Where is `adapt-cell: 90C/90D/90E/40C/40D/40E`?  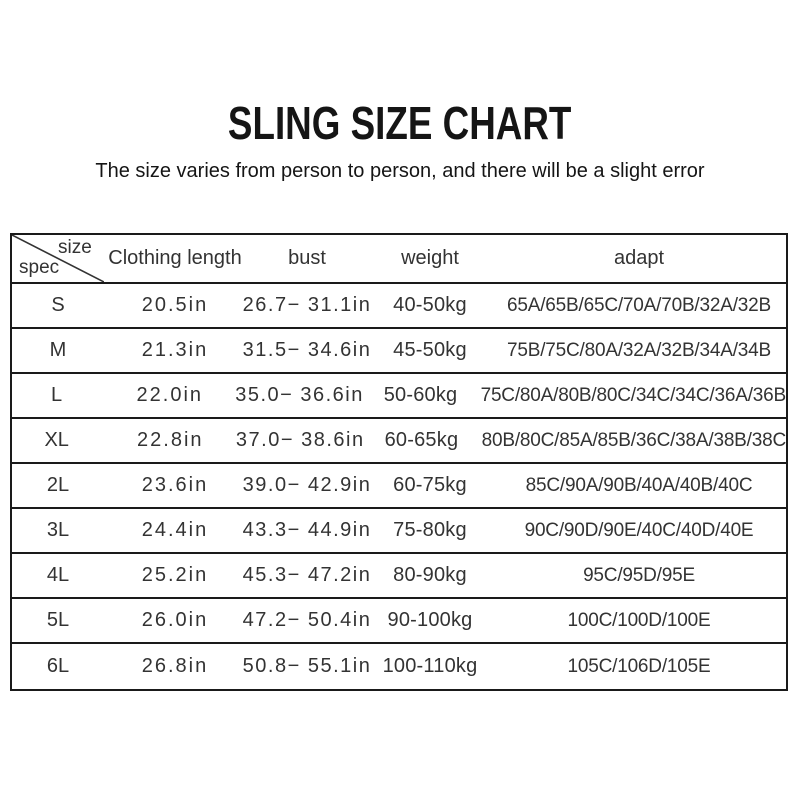
adapt-cell: 90C/90D/90E/40C/40D/40E is located at coordinates (639, 530).